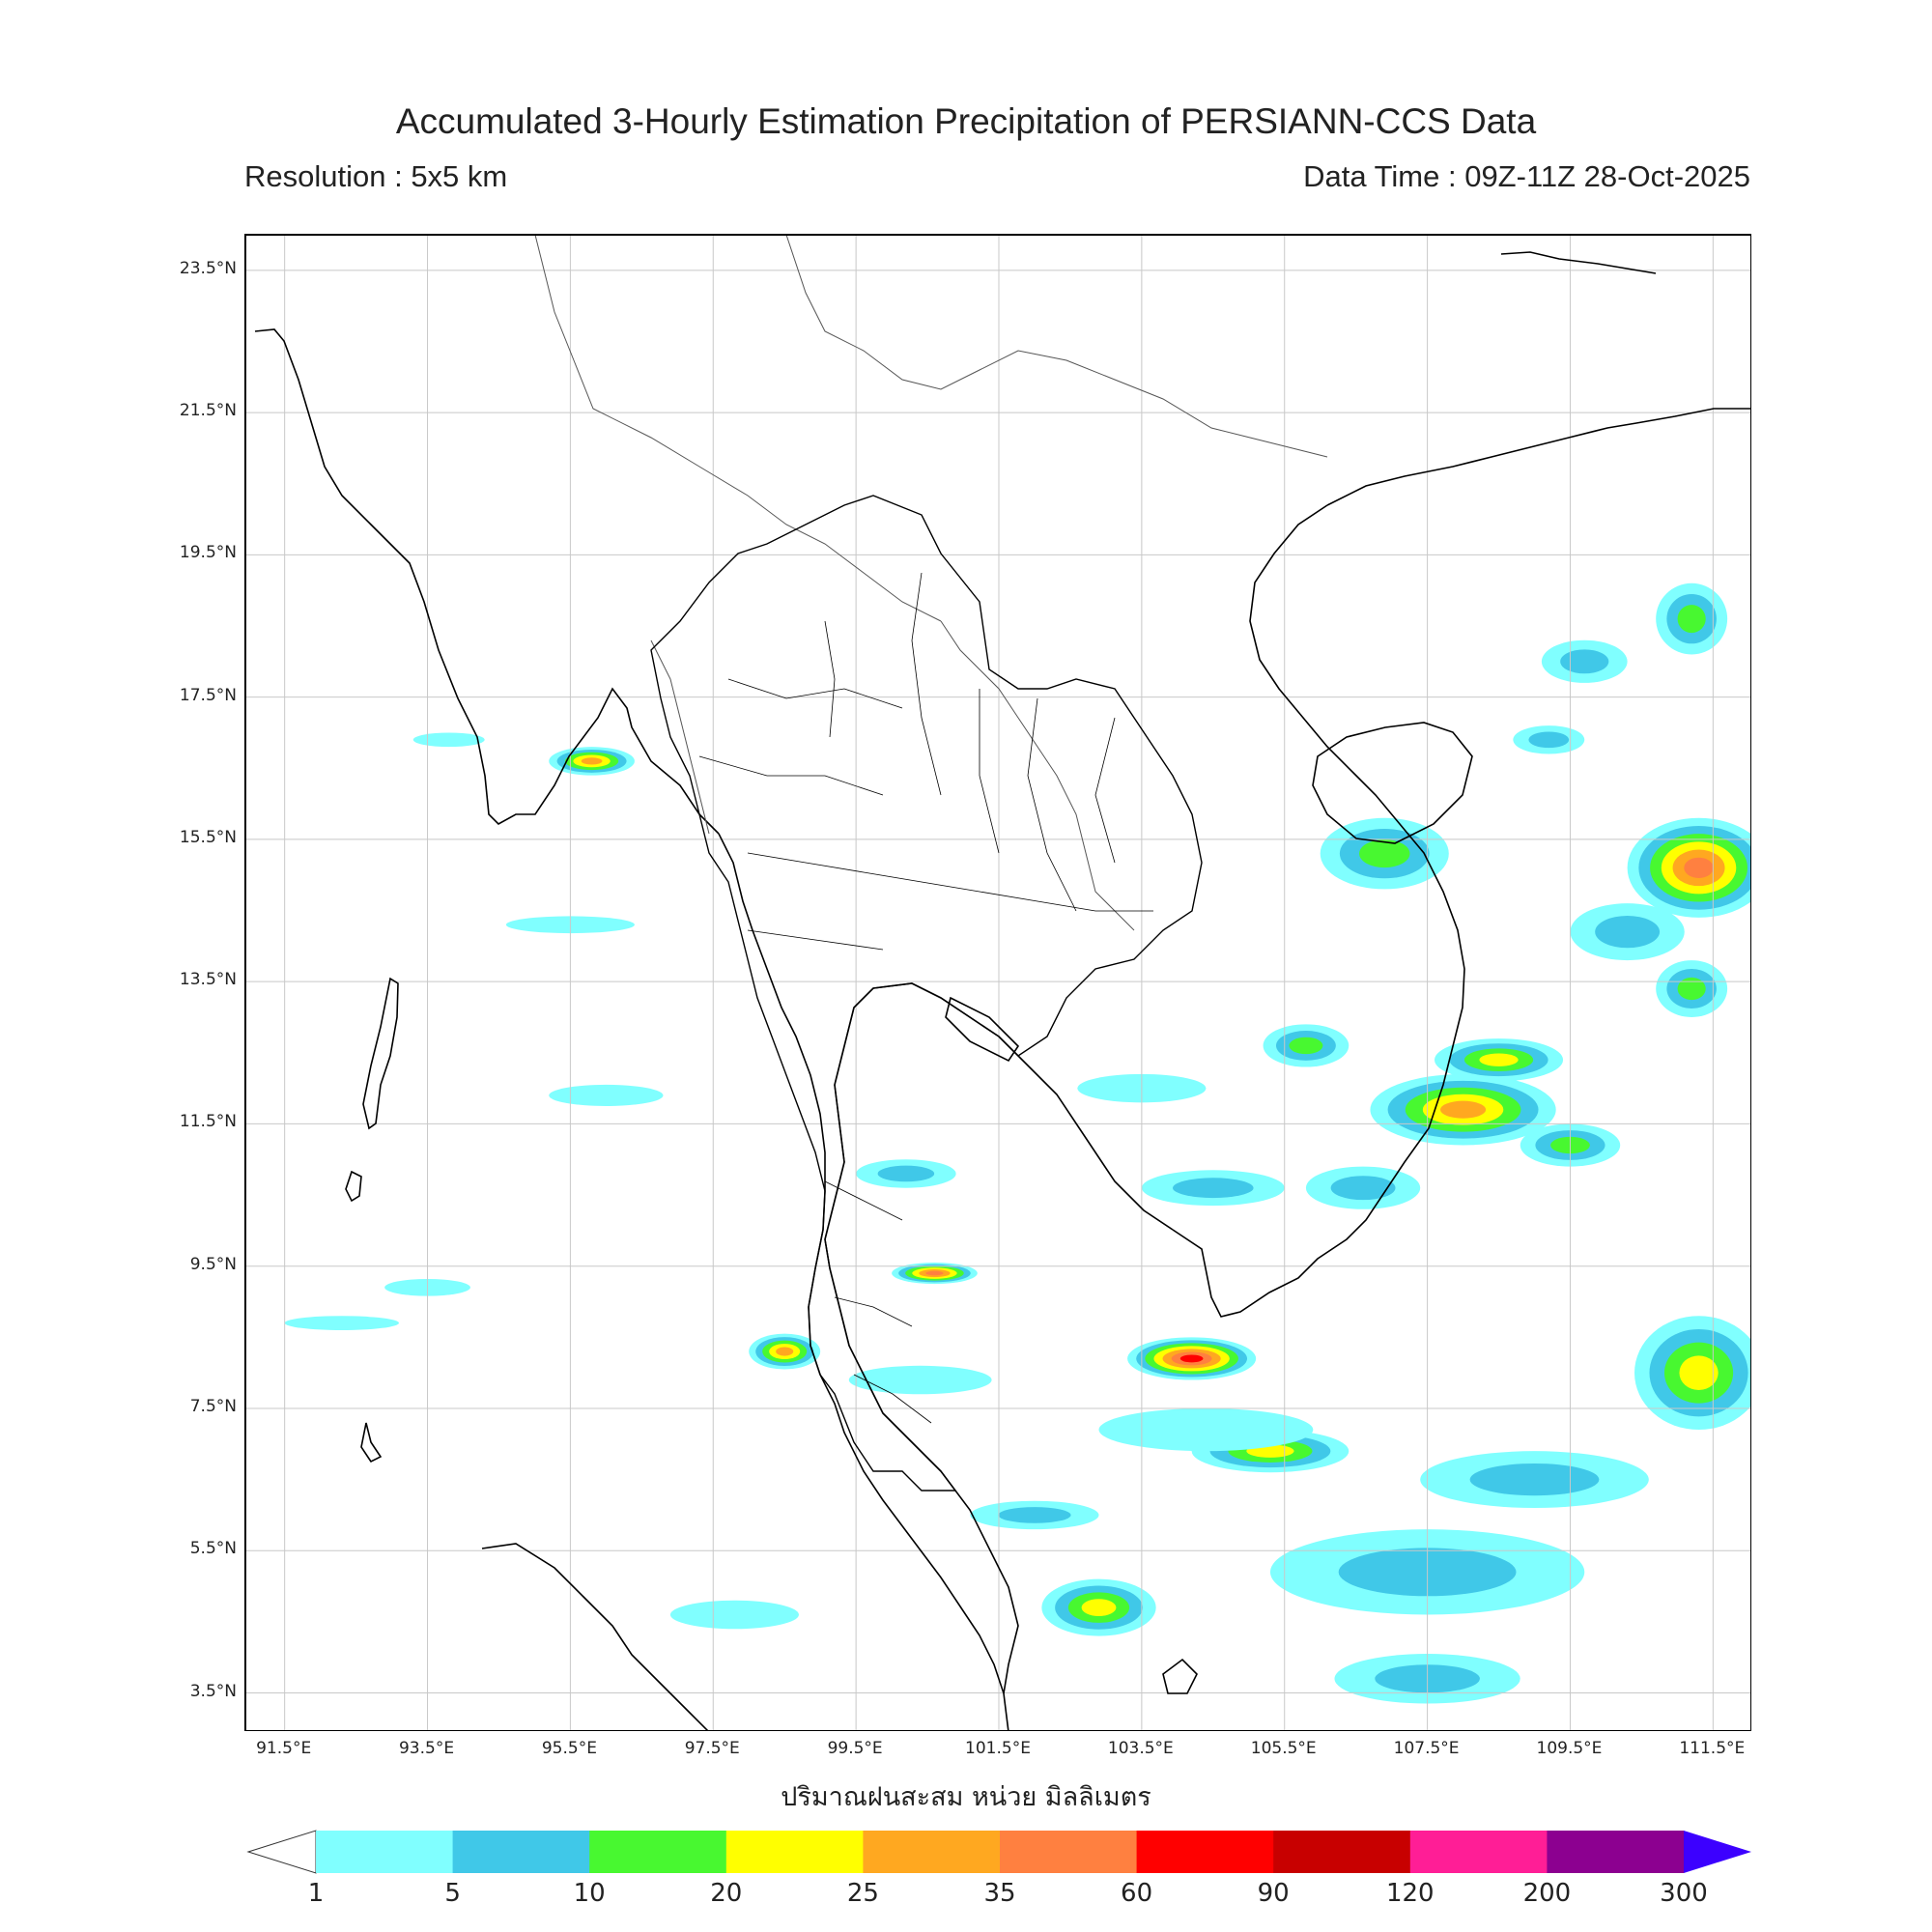 The image size is (1932, 1932). I want to click on border-myanmar-thailand, so click(680, 737).